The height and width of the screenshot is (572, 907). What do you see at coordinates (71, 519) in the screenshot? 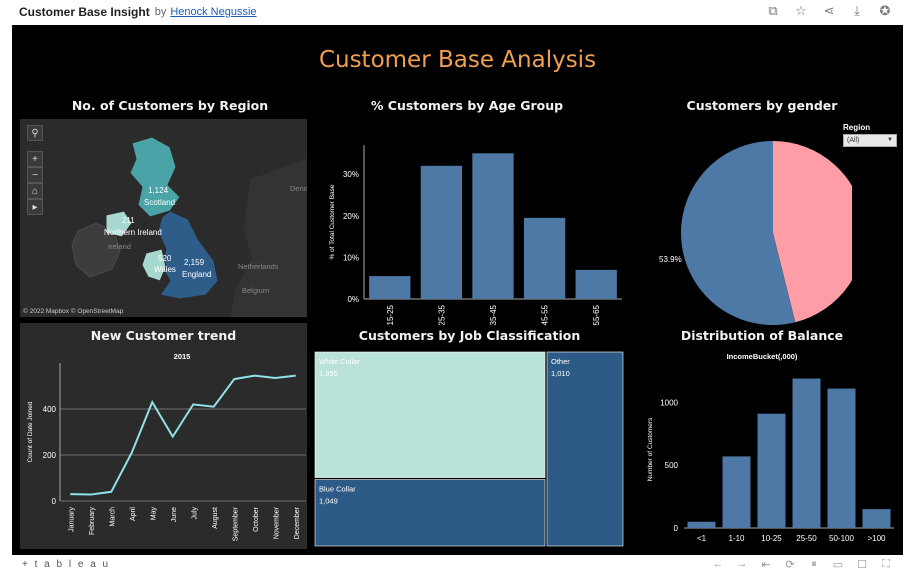
I see `trend-x-tick: January` at bounding box center [71, 519].